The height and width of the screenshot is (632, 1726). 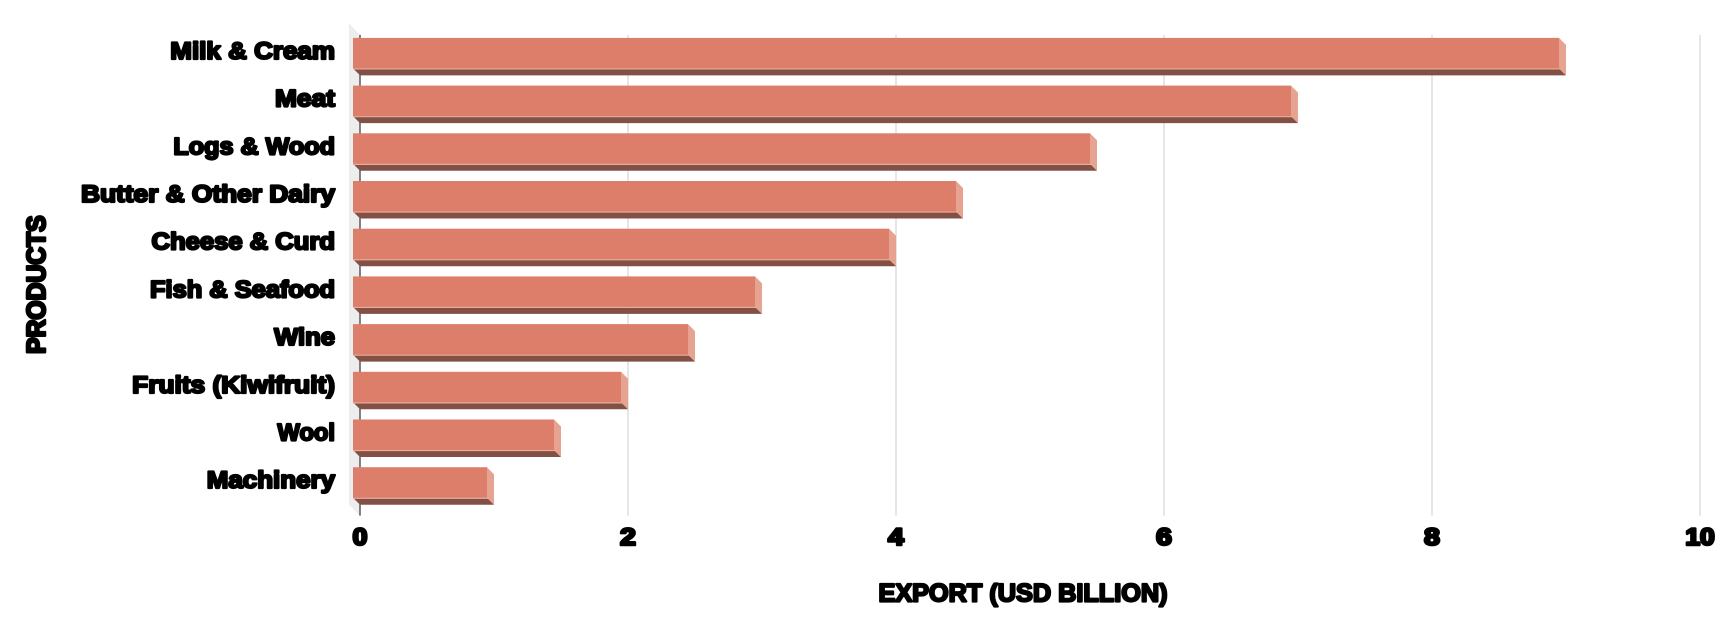 I want to click on svg-text: Fruits (Kiwifruit), so click(x=233, y=385).